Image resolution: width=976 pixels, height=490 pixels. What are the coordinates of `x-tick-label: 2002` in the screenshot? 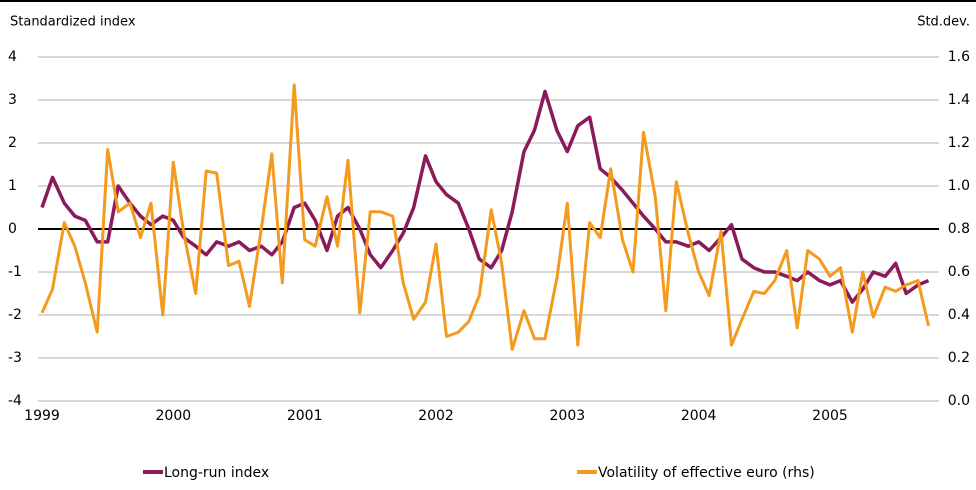 It's located at (436, 416).